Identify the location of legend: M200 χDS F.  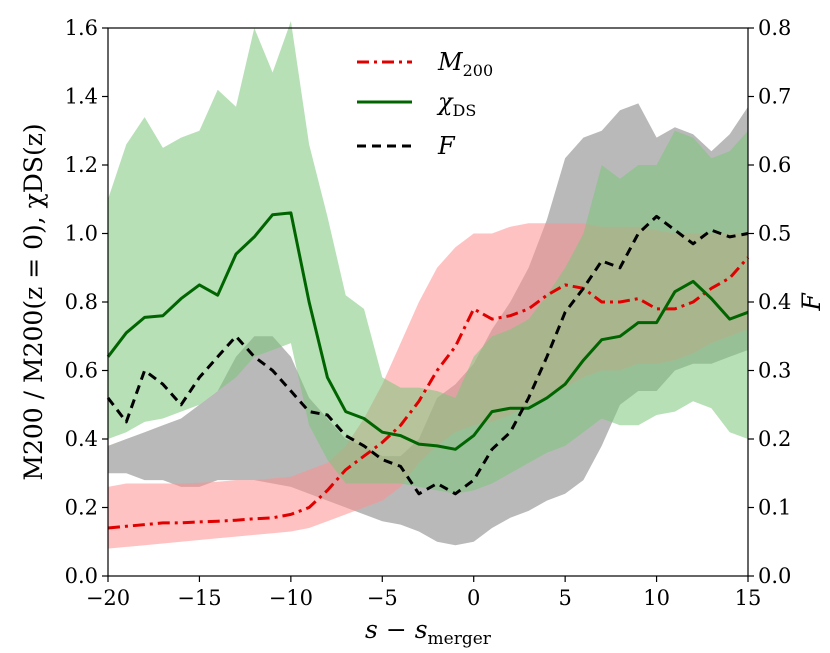
(425, 104).